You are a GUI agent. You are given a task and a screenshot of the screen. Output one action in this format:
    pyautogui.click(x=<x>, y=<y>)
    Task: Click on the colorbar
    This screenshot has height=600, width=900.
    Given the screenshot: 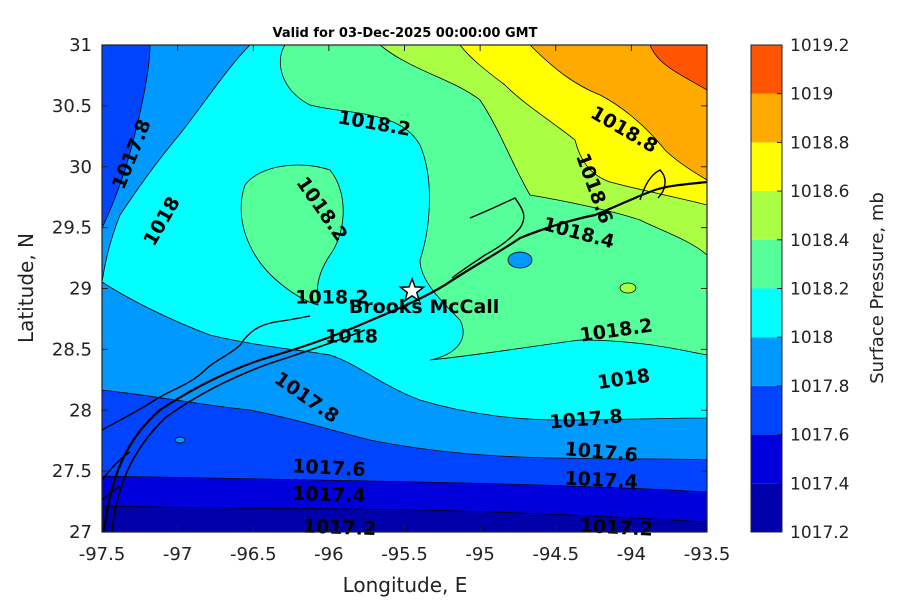 What is the action you would take?
    pyautogui.click(x=766, y=288)
    